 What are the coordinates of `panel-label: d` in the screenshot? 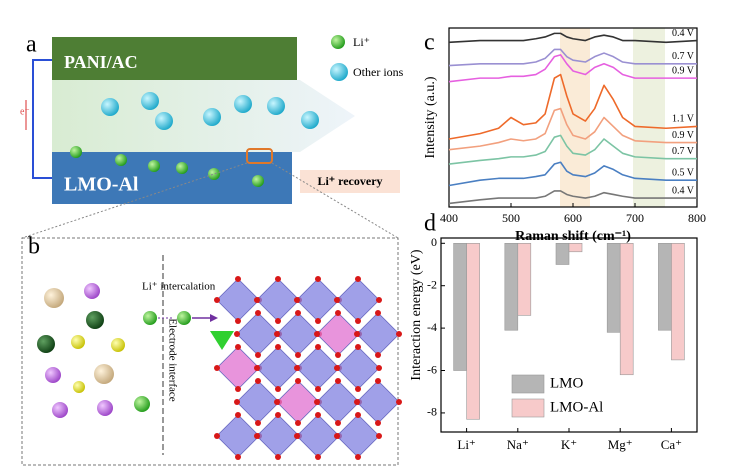 It's located at (430, 224).